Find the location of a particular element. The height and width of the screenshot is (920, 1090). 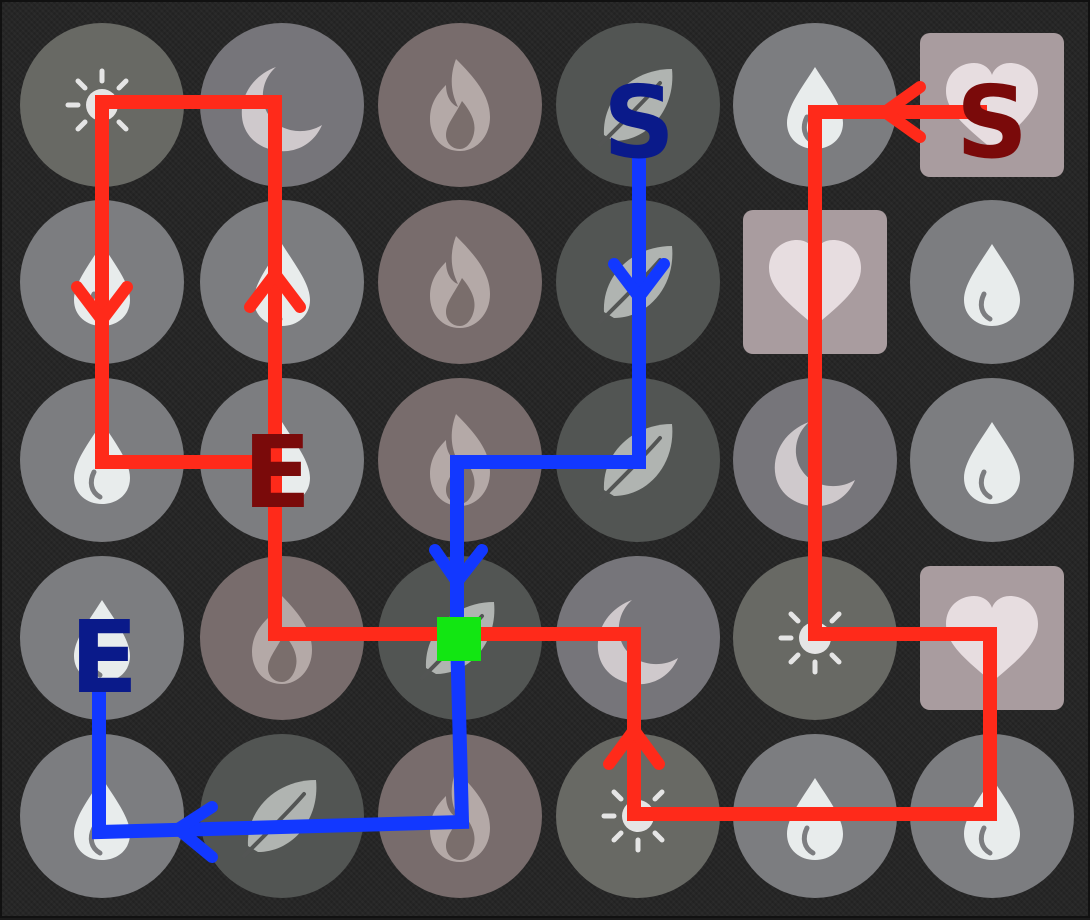

red-arrow-down-col0 is located at coordinates (102, 303).